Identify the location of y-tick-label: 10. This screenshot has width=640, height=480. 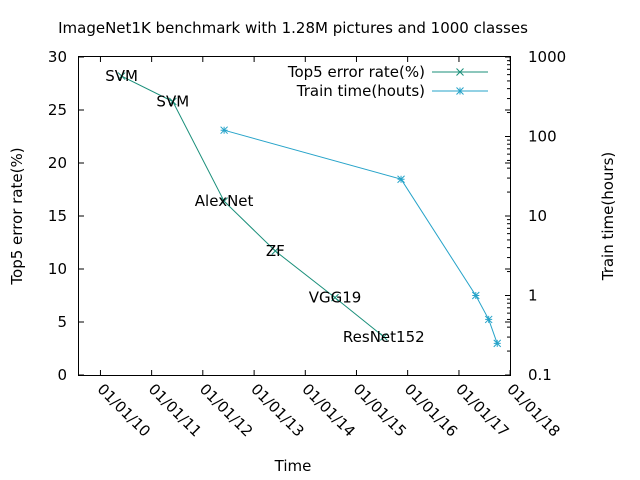
(57, 269).